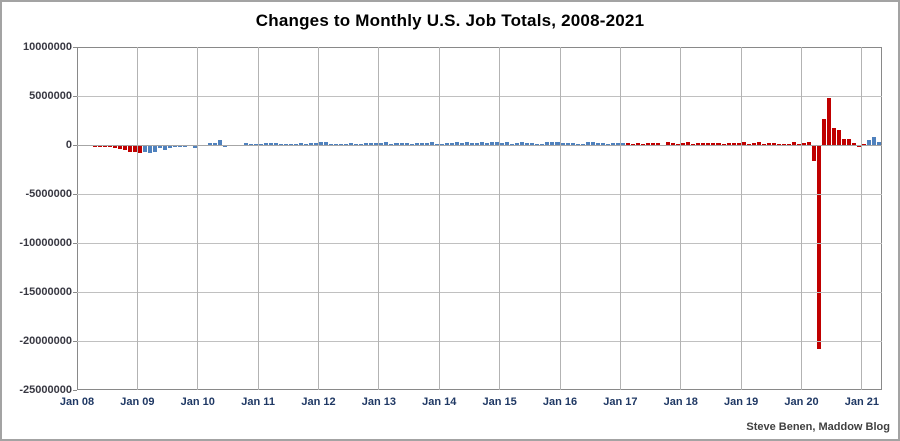 Image resolution: width=900 pixels, height=441 pixels. Describe the element at coordinates (378, 402) in the screenshot. I see `x-tick-label: Jan 13` at that location.